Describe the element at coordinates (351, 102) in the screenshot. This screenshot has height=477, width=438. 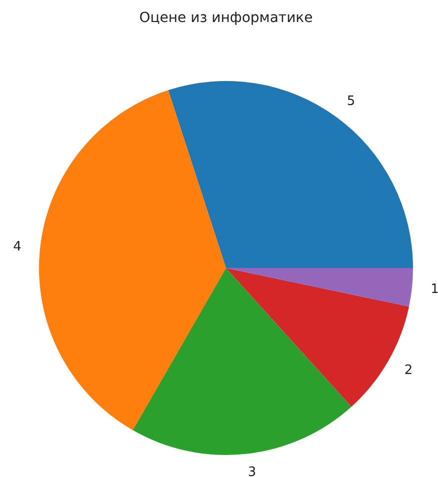
I see `slice-label: 5` at that location.